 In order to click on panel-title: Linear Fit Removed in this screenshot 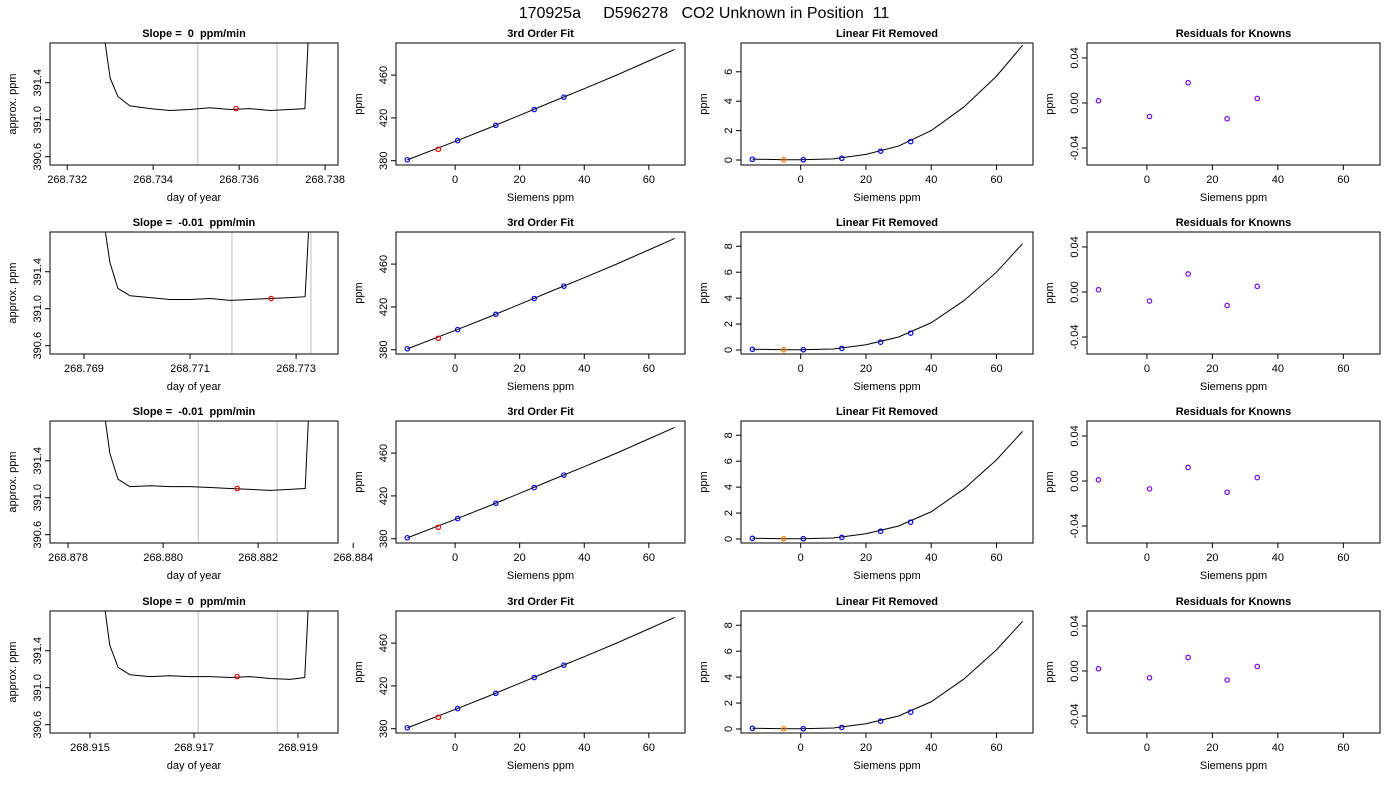, I will do `click(887, 34)`.